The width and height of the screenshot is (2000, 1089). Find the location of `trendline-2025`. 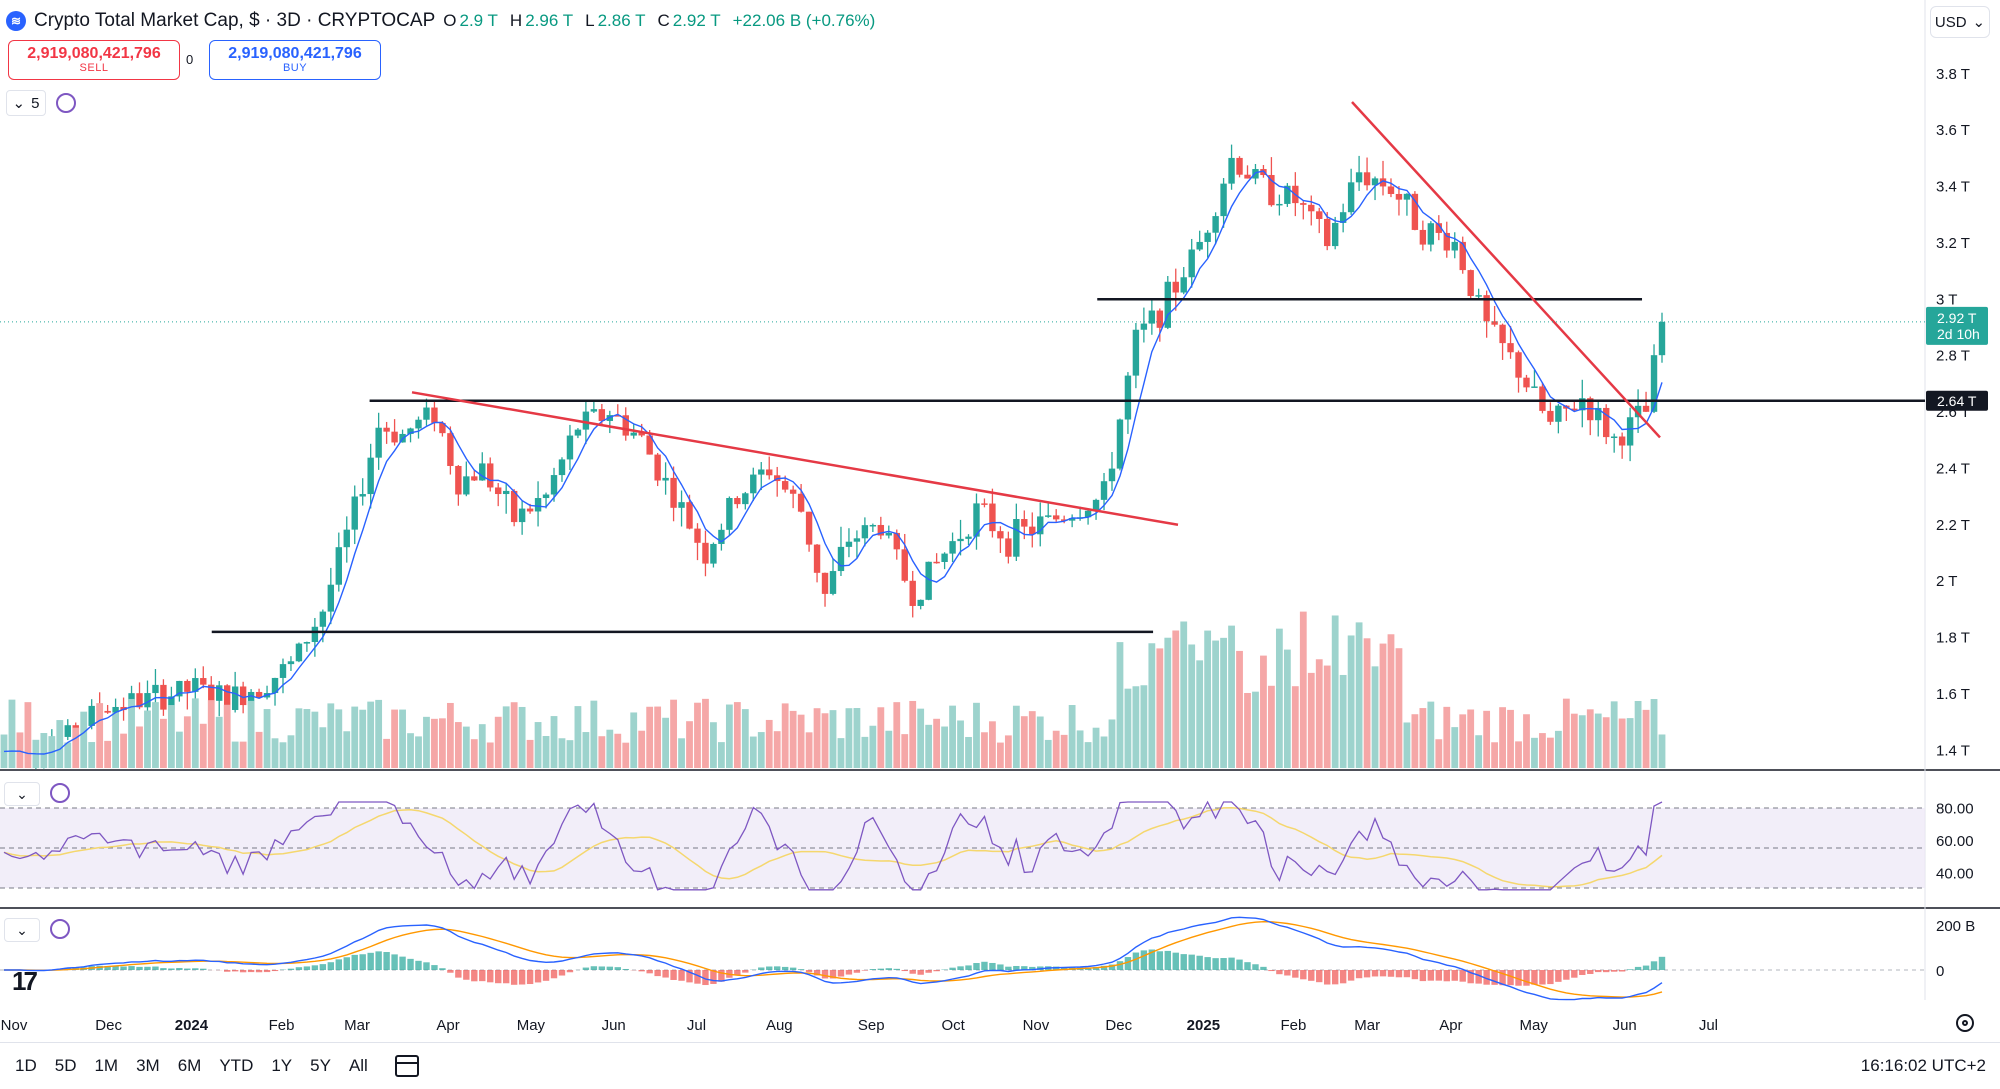

trendline-2025 is located at coordinates (1506, 269).